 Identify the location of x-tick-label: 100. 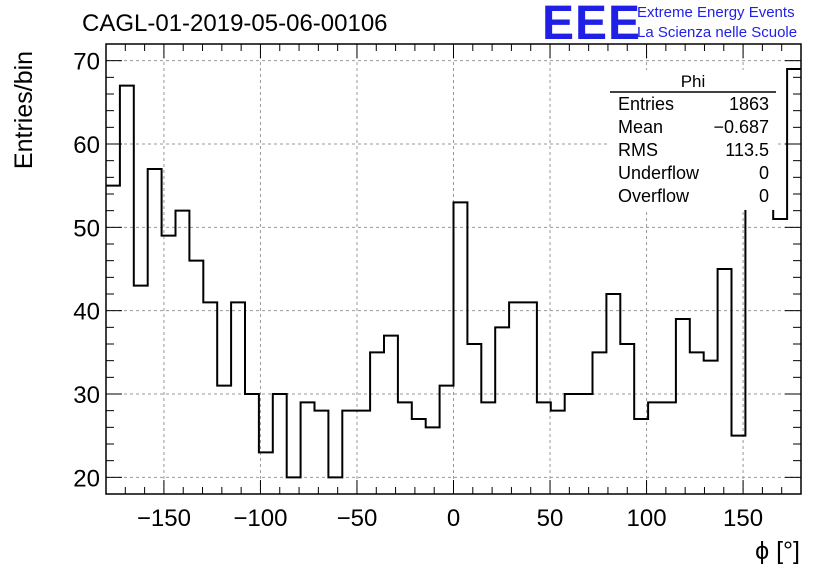
(647, 518).